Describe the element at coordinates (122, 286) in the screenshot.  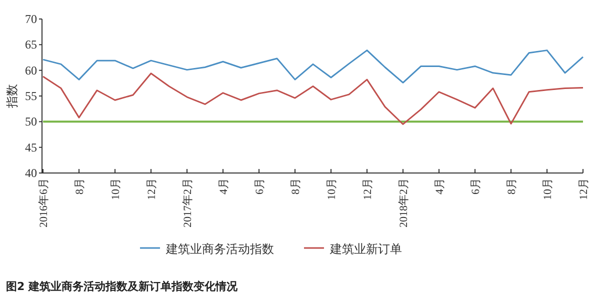
I see `caption: 图2 建筑业商务活动指数及新订单指数变化情况` at that location.